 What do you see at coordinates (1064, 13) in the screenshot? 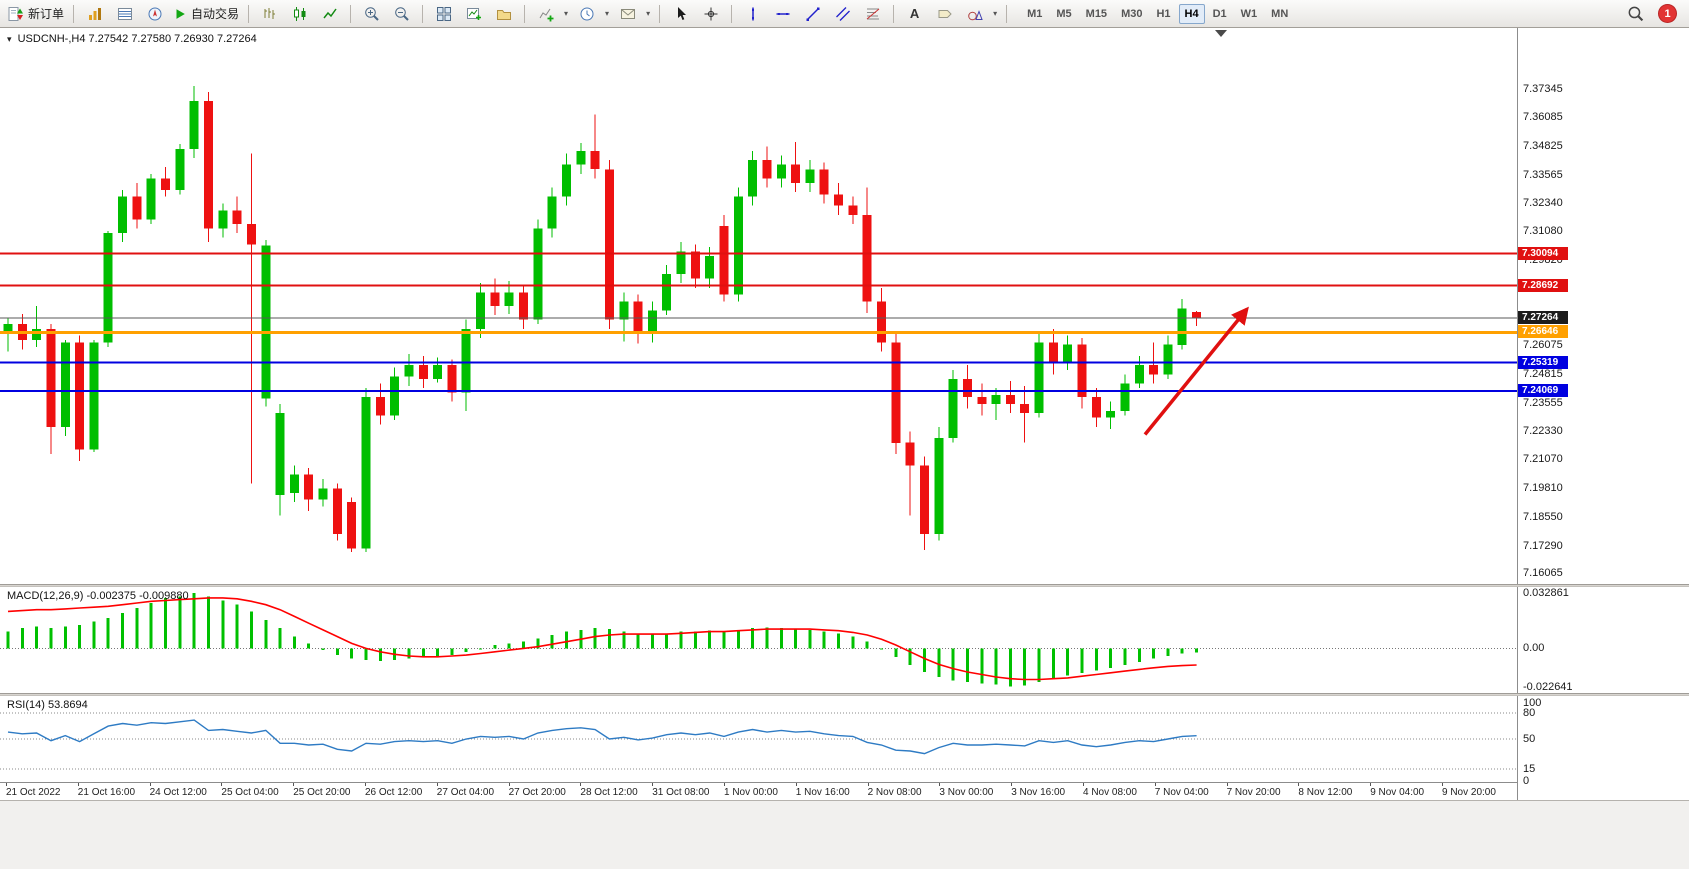
I see `timeframe-button-M5: M5` at bounding box center [1064, 13].